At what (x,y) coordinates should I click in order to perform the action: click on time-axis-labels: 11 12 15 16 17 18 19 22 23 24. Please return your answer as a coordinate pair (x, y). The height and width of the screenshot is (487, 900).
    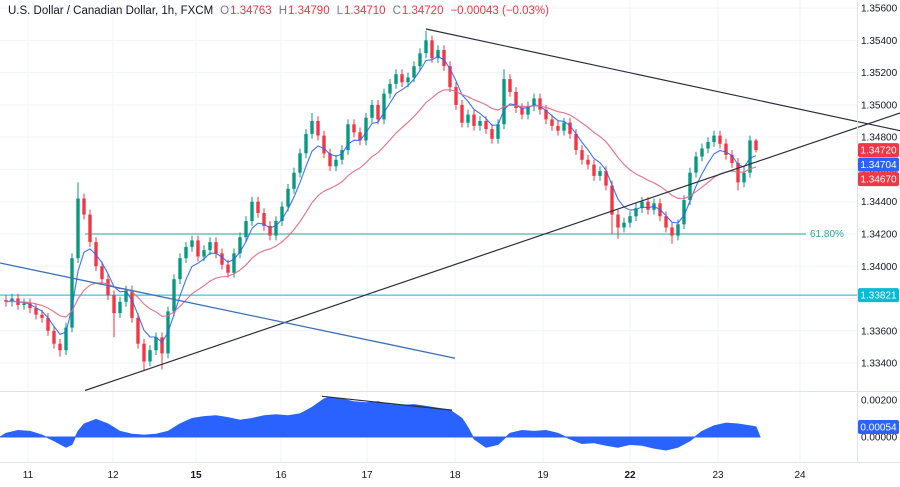
    Looking at the image, I should click on (414, 475).